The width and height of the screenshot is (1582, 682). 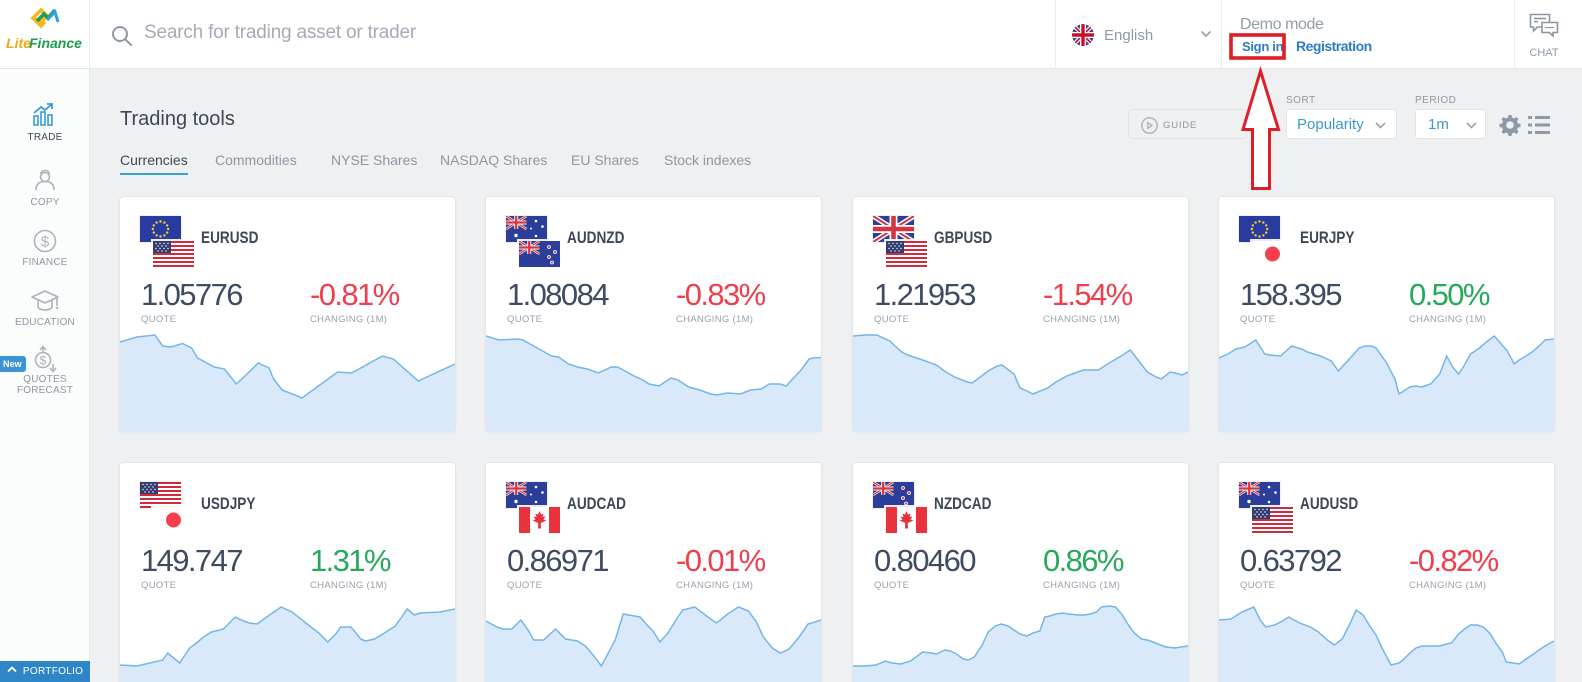 What do you see at coordinates (55, 43) in the screenshot?
I see `svg-text: Finance` at bounding box center [55, 43].